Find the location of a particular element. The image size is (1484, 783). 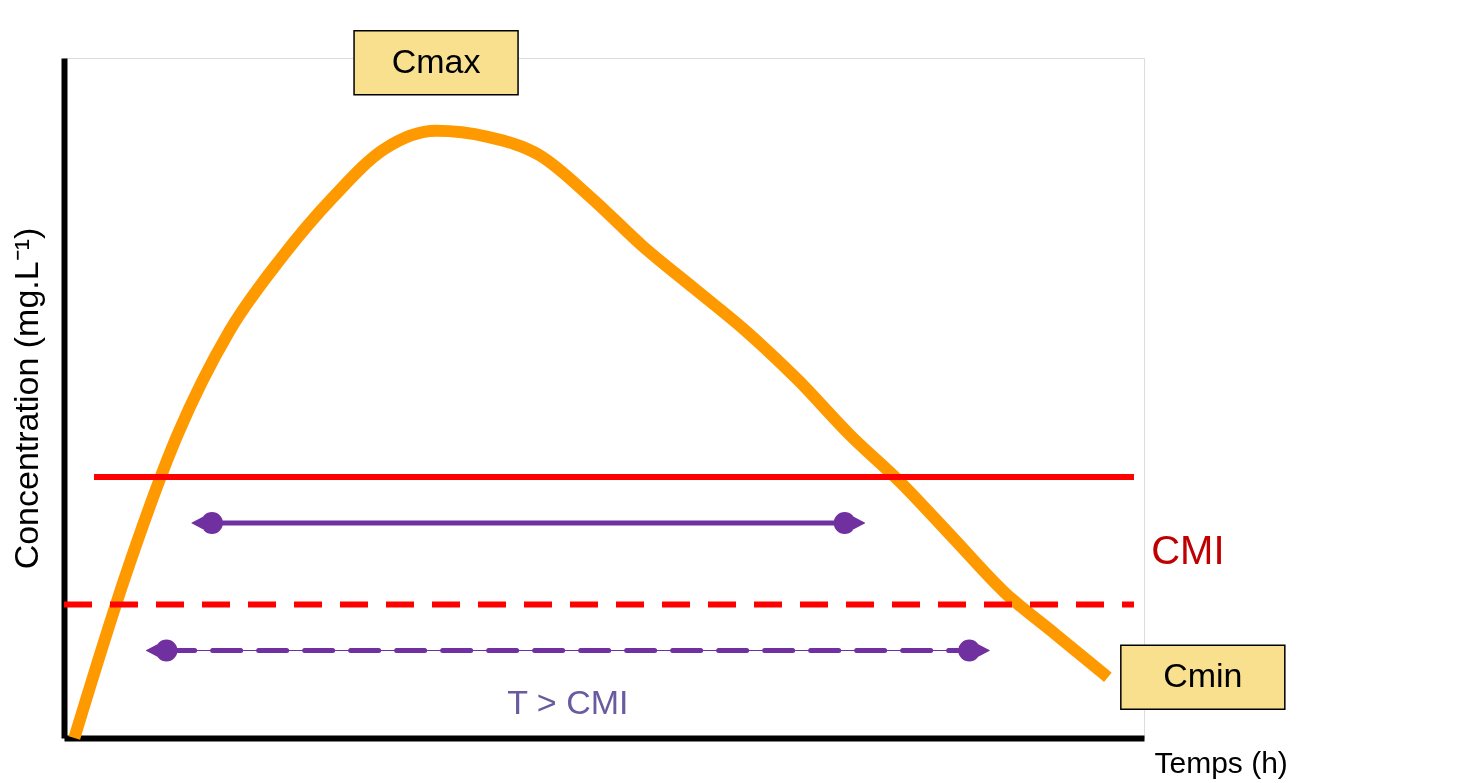

text: Cmax is located at coordinates (436, 60).